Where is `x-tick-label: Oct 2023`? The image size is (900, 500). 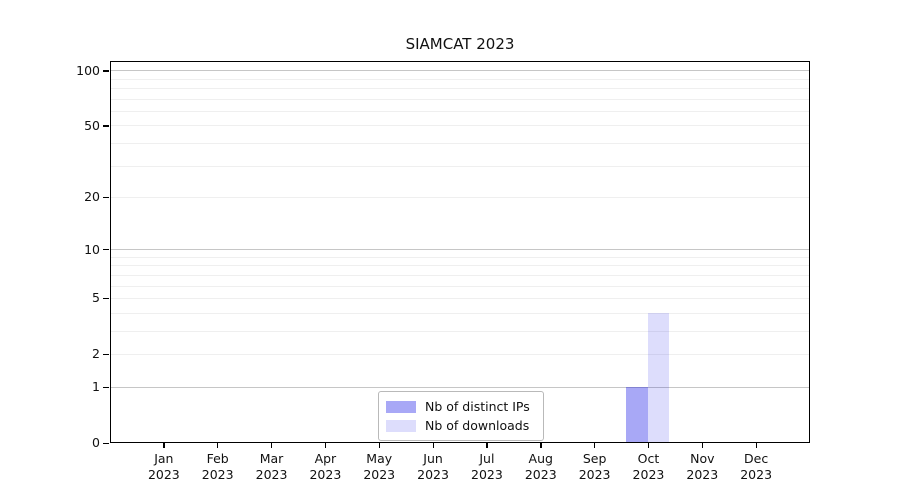 x-tick-label: Oct 2023 is located at coordinates (648, 466).